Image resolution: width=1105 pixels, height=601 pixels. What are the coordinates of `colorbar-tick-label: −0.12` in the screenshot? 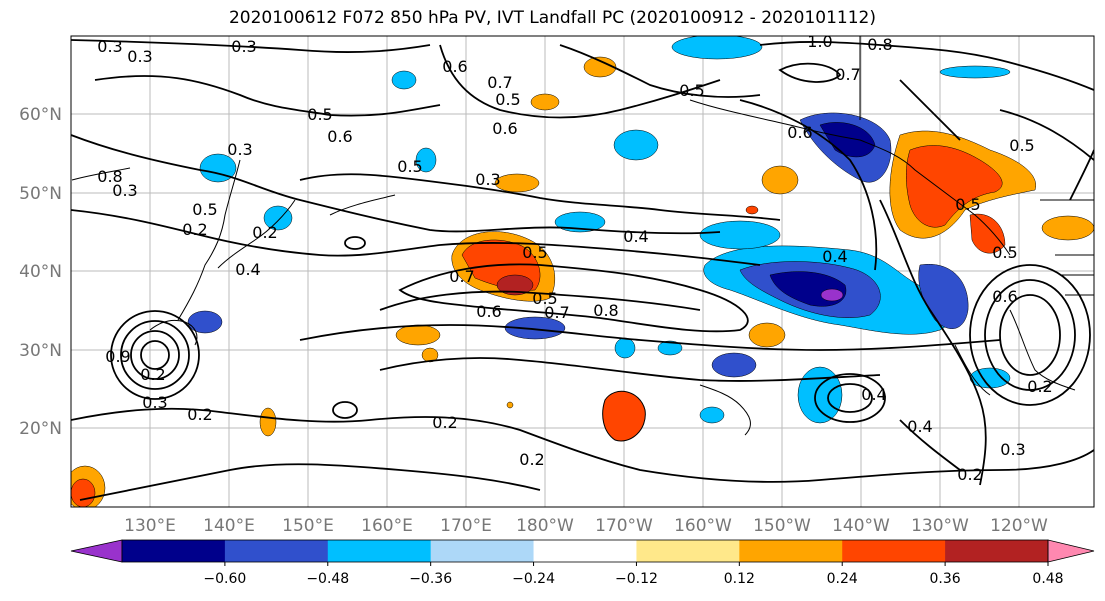 It's located at (636, 579).